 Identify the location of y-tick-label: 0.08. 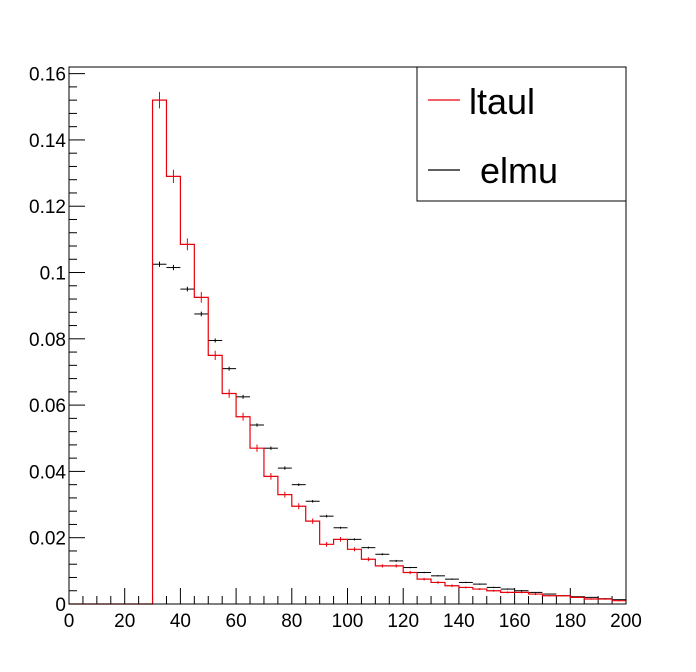
(47, 340).